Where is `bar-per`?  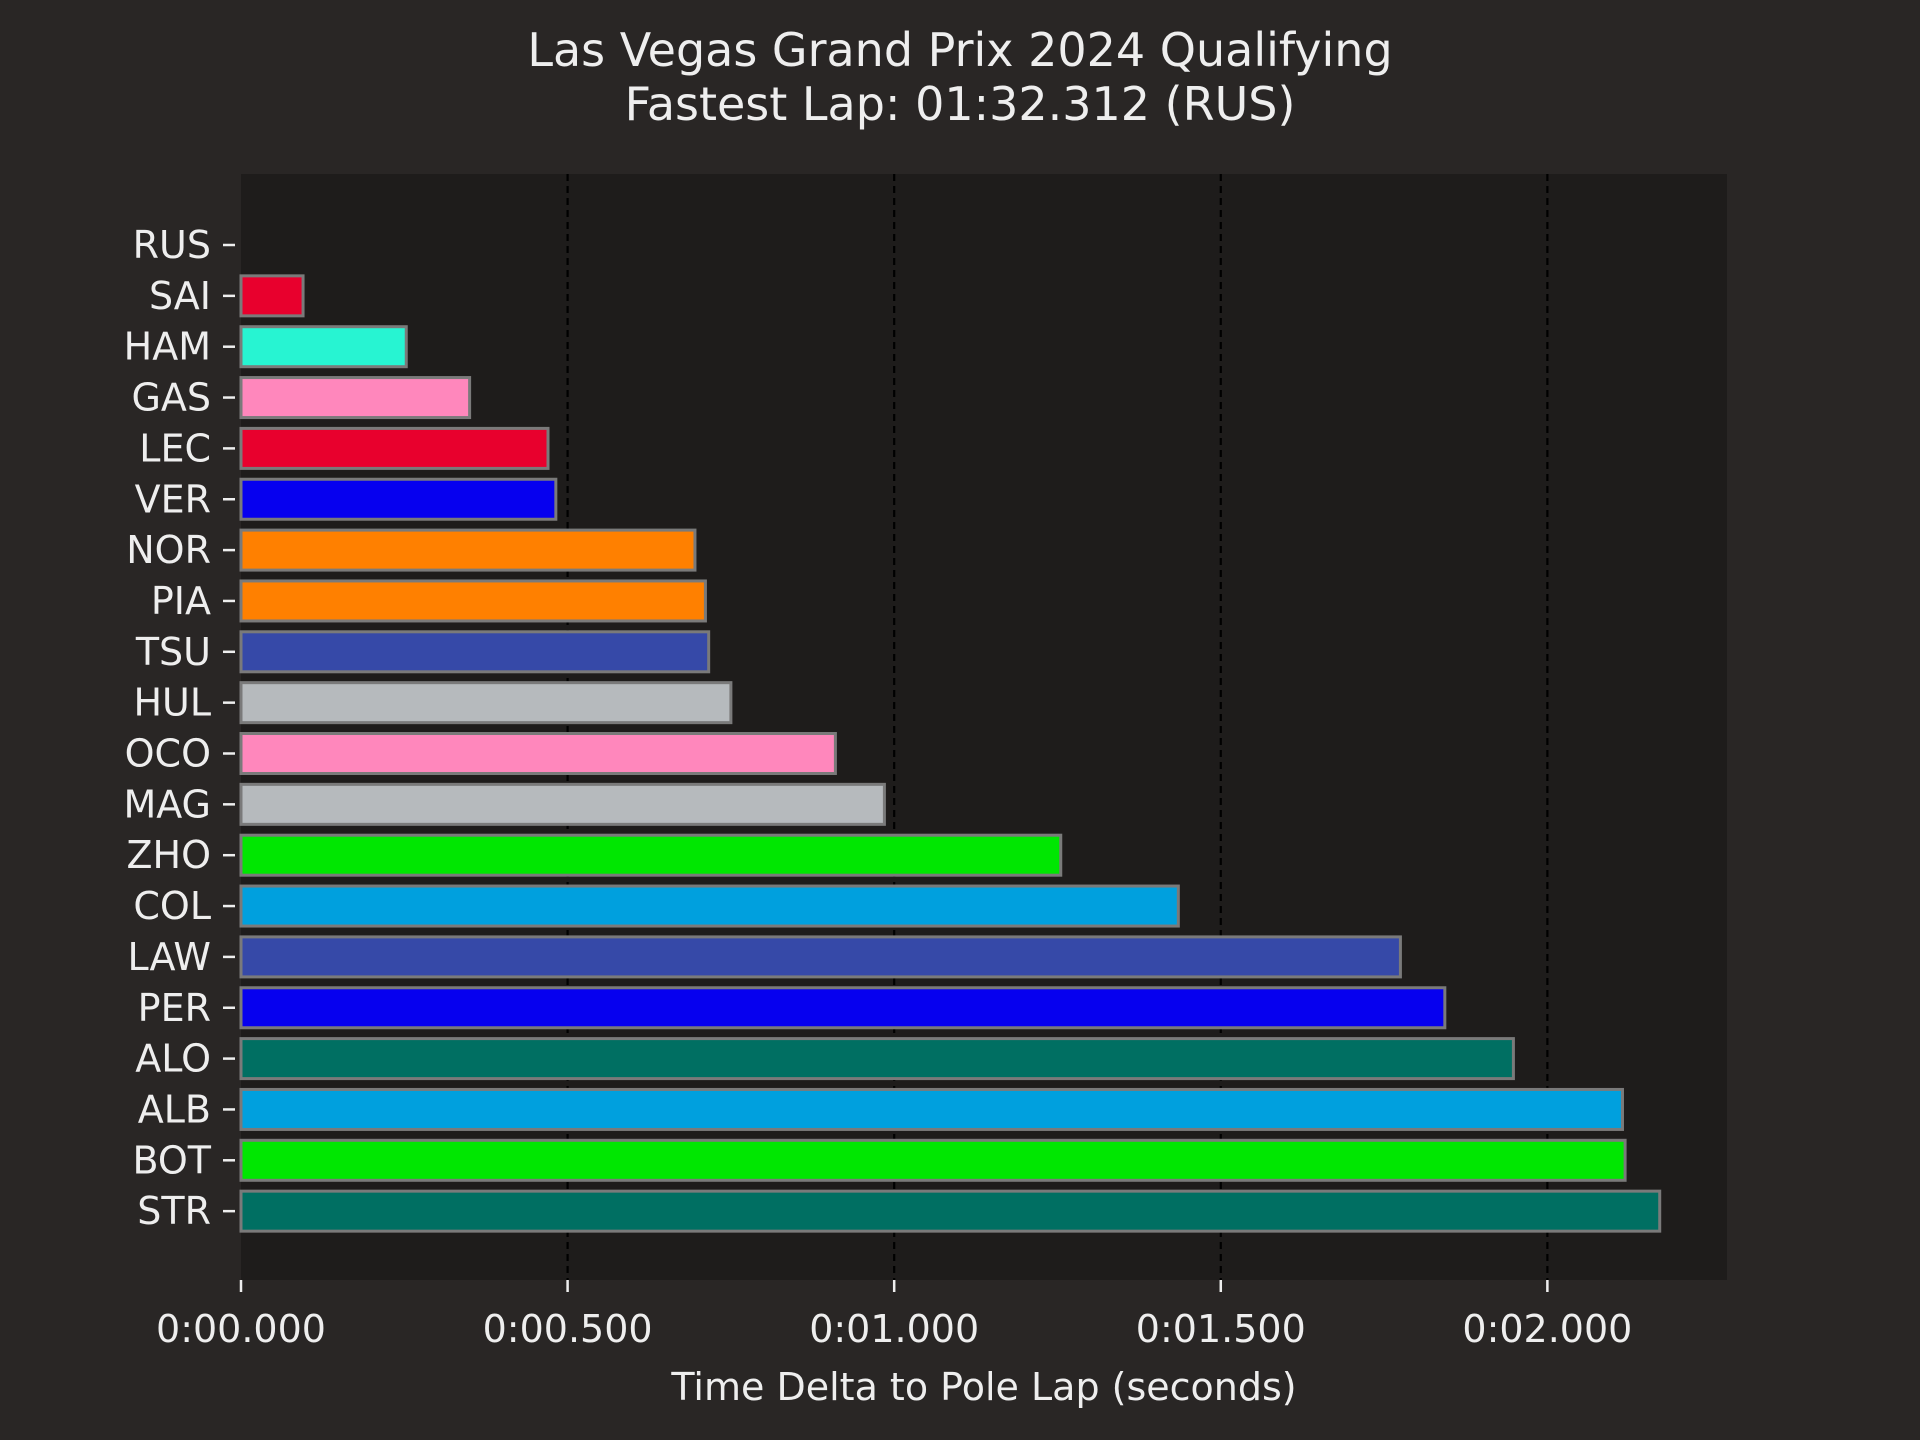
bar-per is located at coordinates (843, 1008).